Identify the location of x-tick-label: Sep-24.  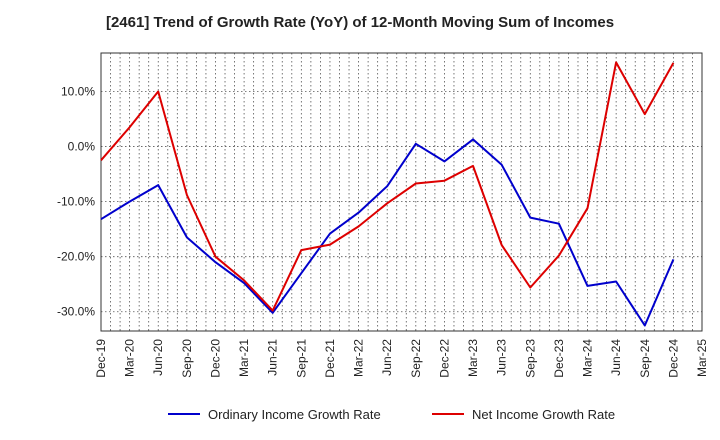
(645, 358).